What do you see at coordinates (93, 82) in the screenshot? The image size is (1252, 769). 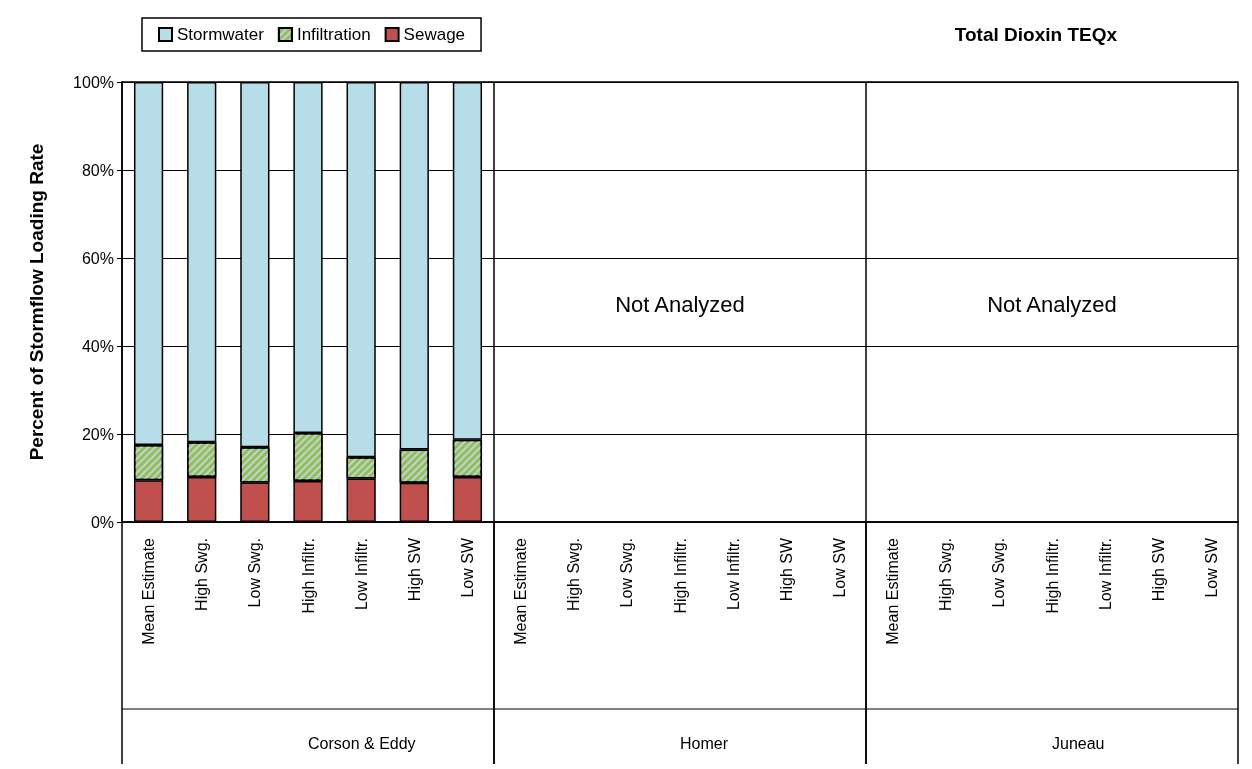 I see `y-tick-label: 100%` at bounding box center [93, 82].